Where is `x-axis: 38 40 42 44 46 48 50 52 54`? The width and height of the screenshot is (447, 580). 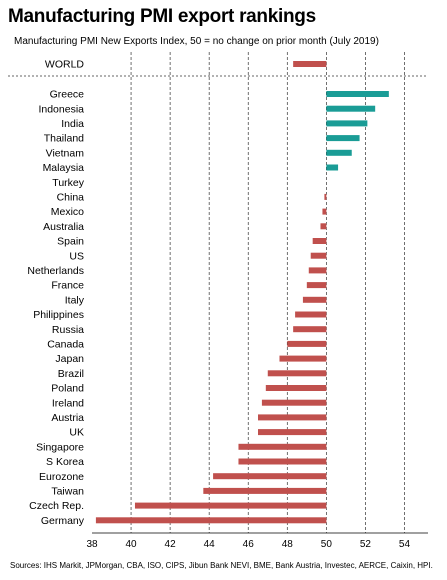
x-axis: 38 40 42 44 46 48 50 52 54 is located at coordinates (257, 541).